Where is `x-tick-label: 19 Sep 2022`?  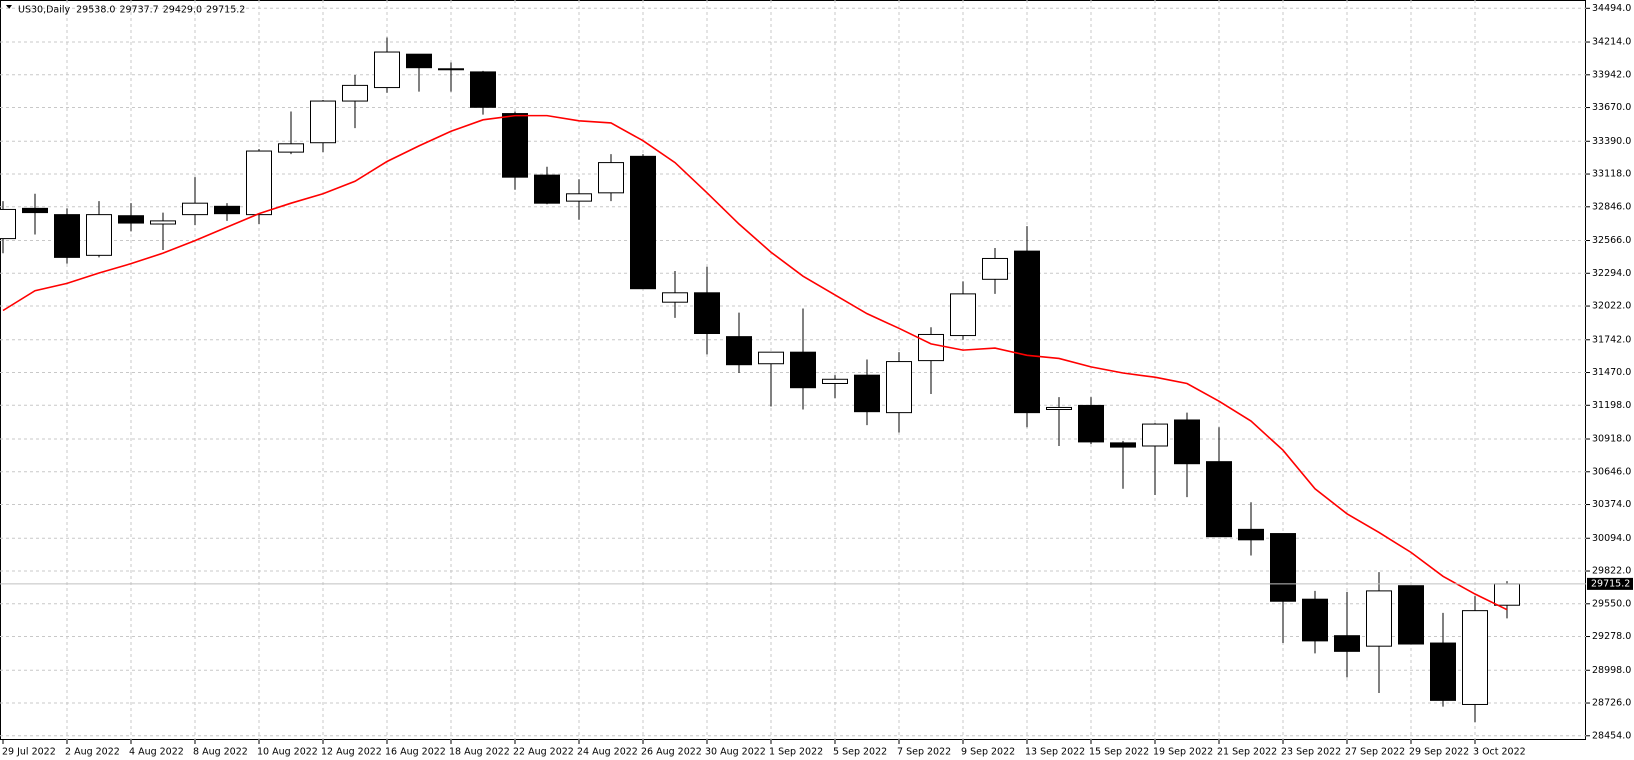
x-tick-label: 19 Sep 2022 is located at coordinates (1183, 752).